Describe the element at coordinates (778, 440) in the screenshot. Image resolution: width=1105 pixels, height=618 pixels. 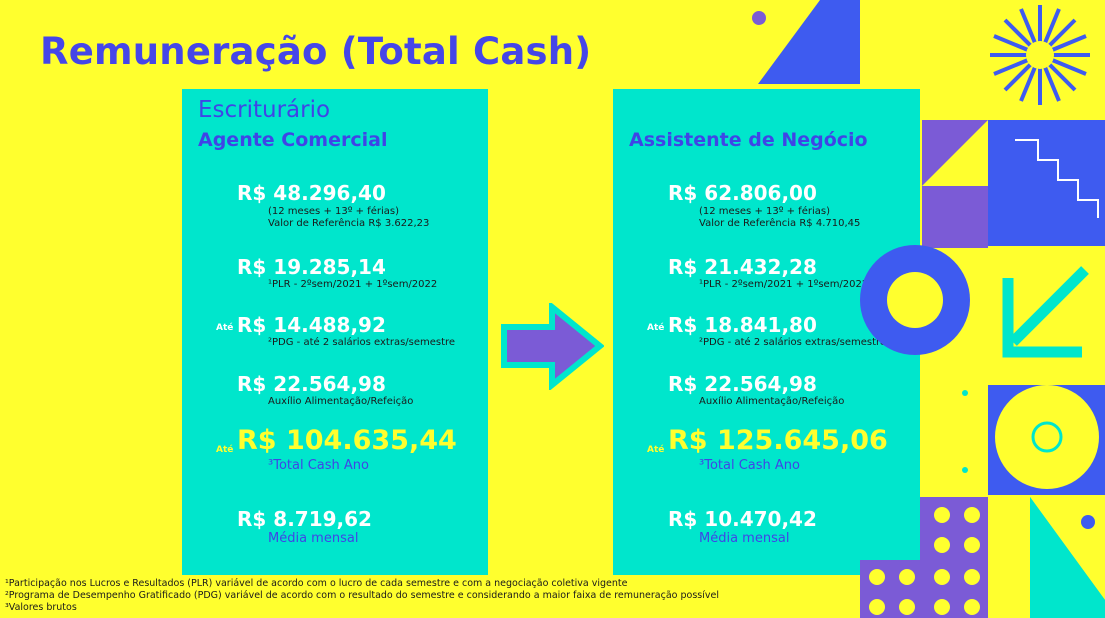
I see `total-value: R$ 125.645,06` at that location.